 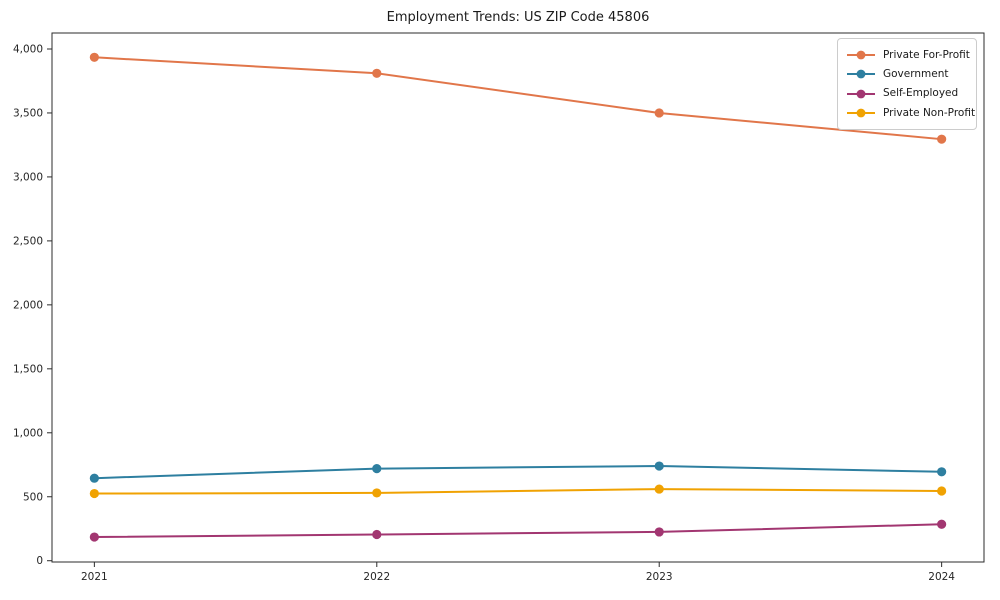 What do you see at coordinates (921, 93) in the screenshot?
I see `legend-label: Self-Employed` at bounding box center [921, 93].